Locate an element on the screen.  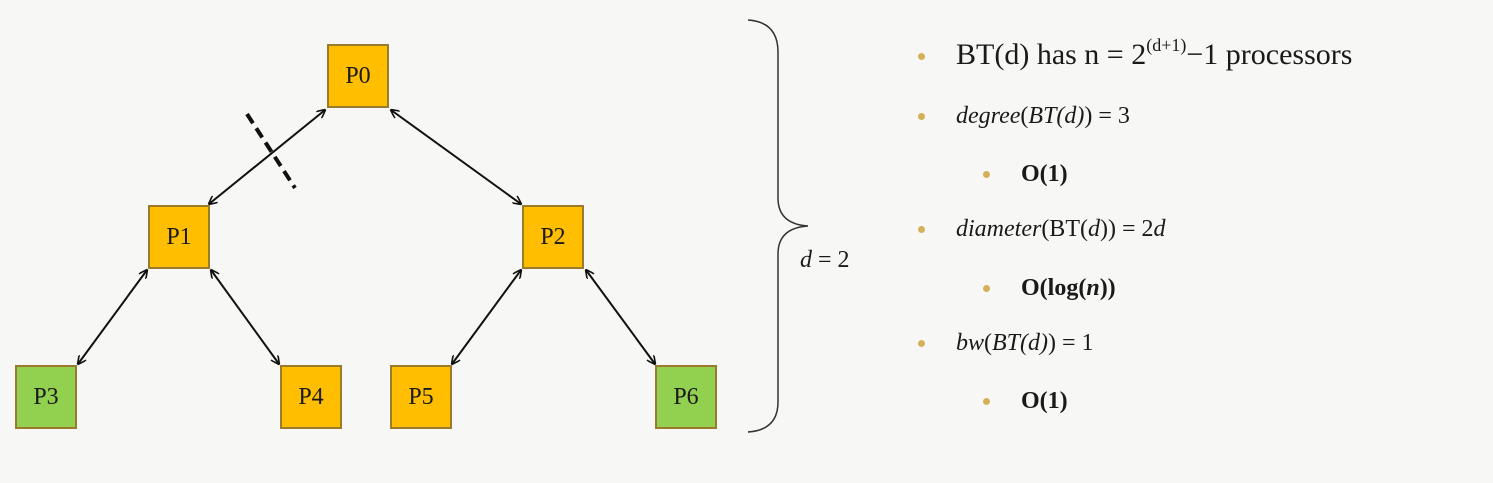
node-p1: P1 is located at coordinates (179, 237).